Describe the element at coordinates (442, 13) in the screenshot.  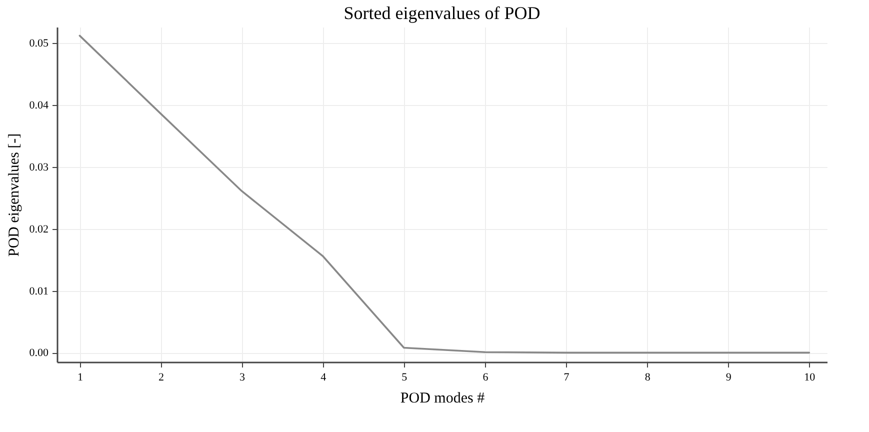
I see `chart-title: Sorted eigenvalues of POD` at that location.